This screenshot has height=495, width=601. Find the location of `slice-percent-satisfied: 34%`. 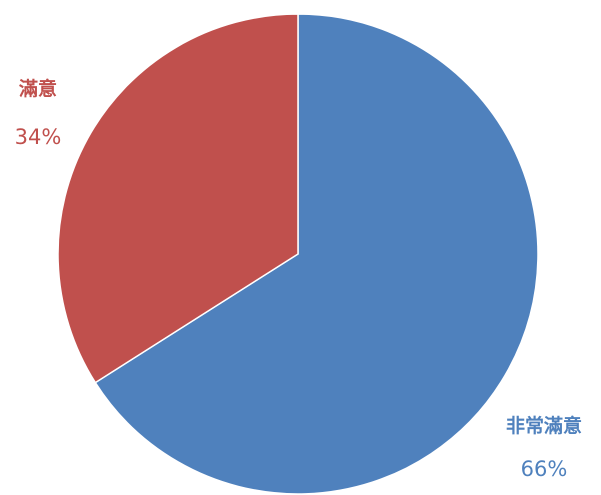

slice-percent-satisfied: 34% is located at coordinates (38, 137).